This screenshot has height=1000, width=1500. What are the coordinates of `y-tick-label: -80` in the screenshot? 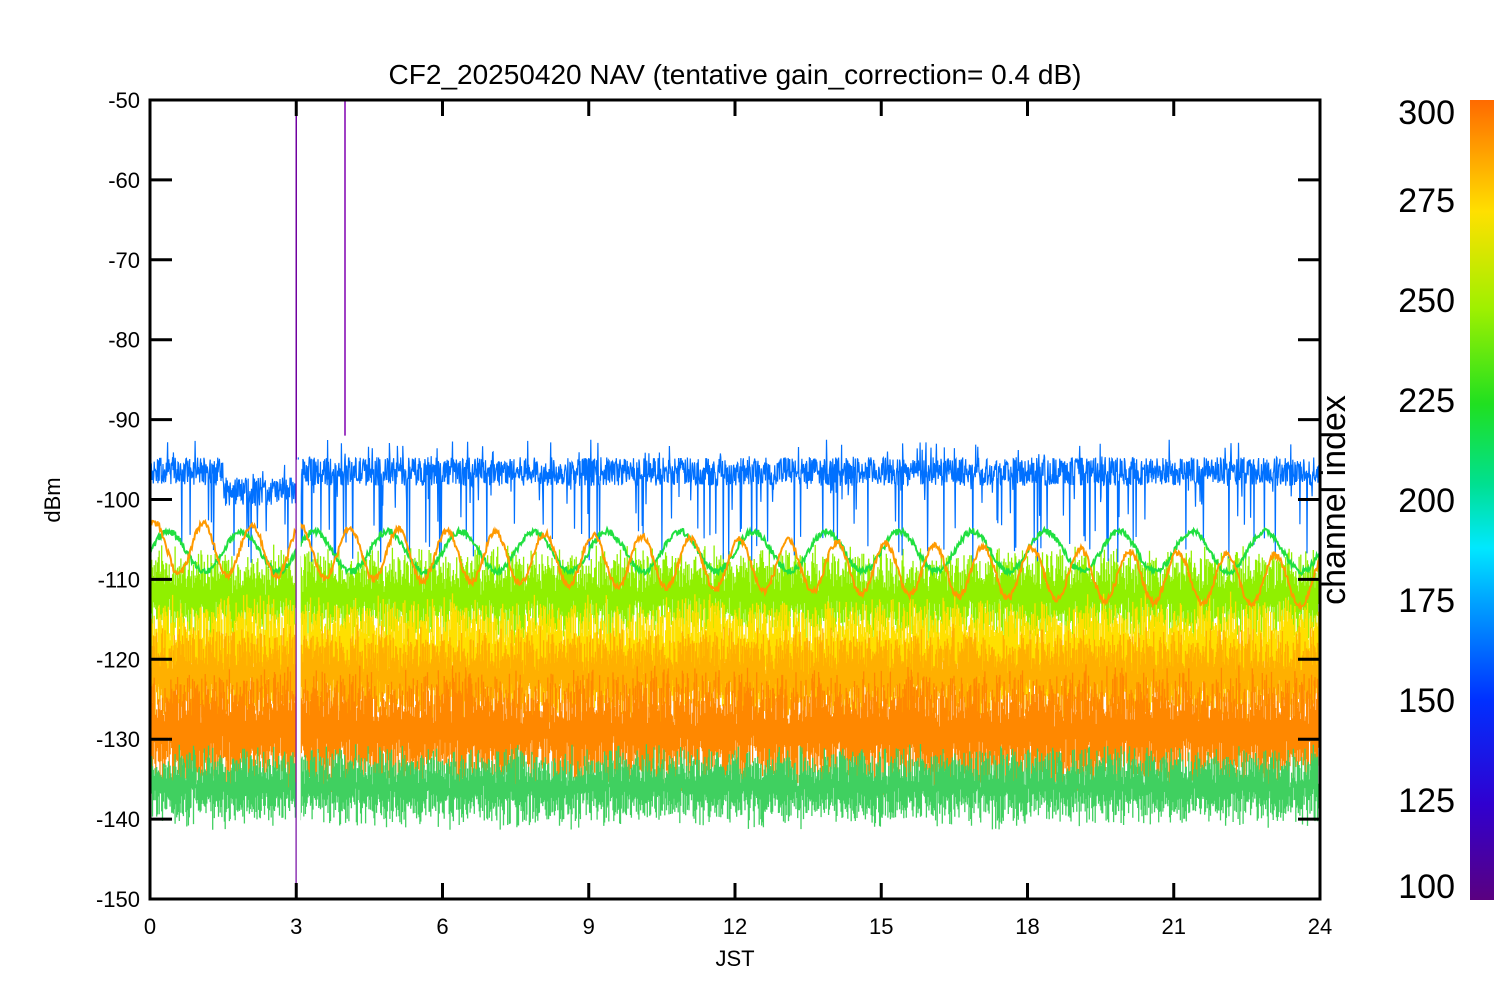 It's located at (124, 340).